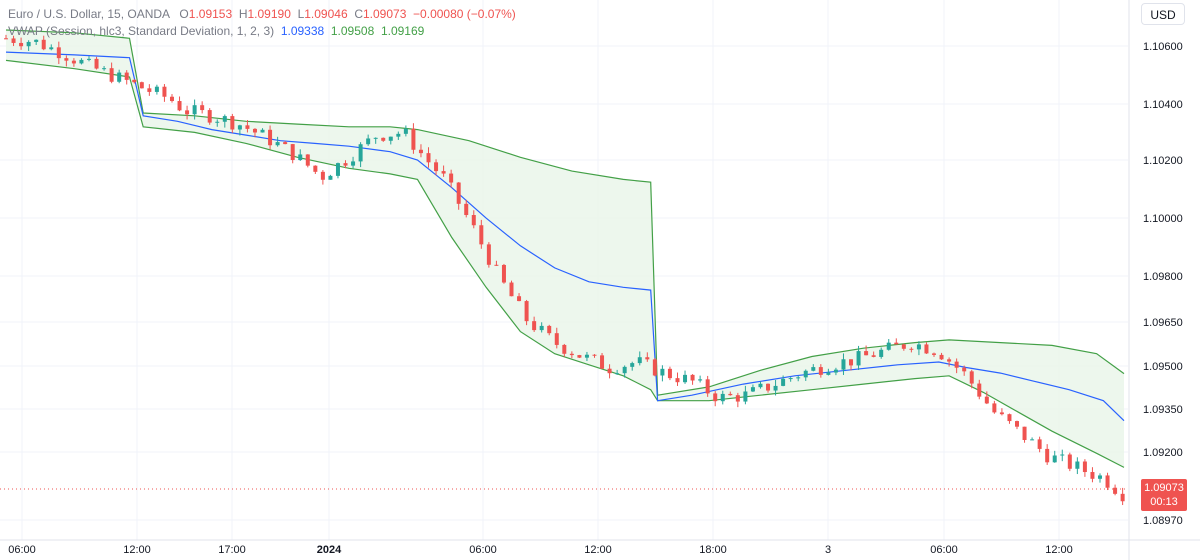  I want to click on y-tick-label: 1.10400, so click(1163, 105).